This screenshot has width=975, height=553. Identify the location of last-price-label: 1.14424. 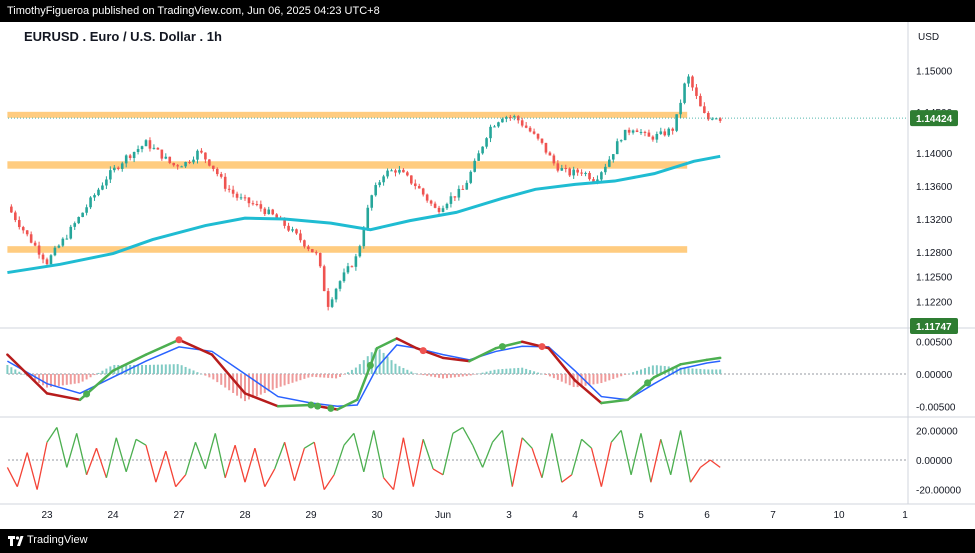
(934, 119).